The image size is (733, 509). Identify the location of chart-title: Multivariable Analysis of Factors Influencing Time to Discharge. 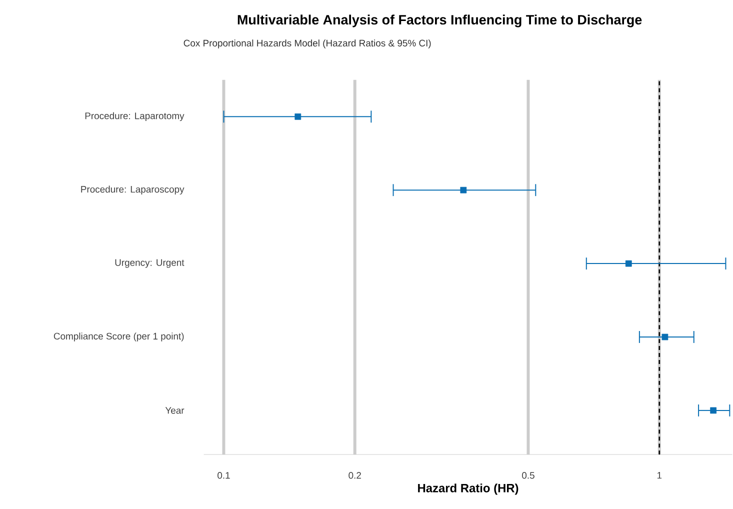
(440, 21).